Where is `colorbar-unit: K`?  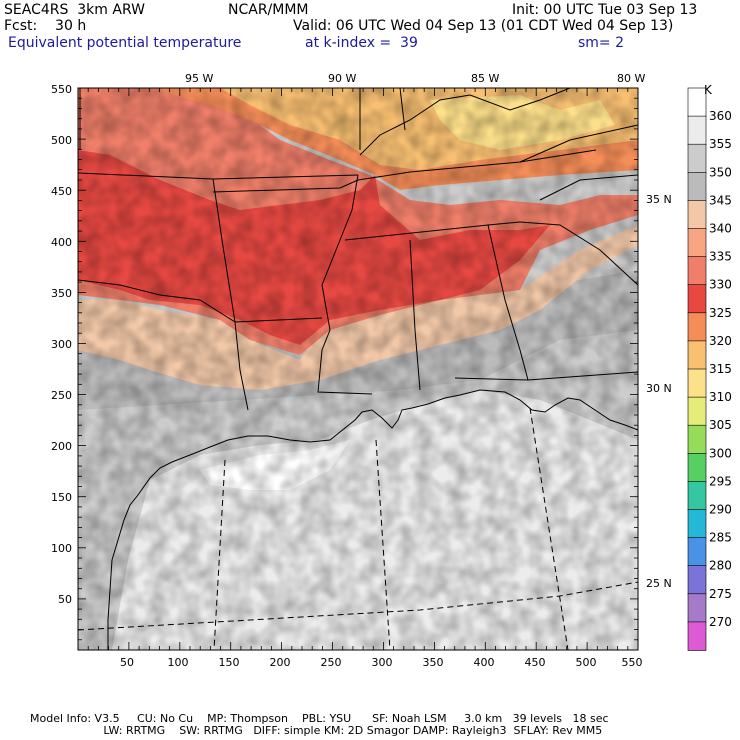
colorbar-unit: K is located at coordinates (708, 90).